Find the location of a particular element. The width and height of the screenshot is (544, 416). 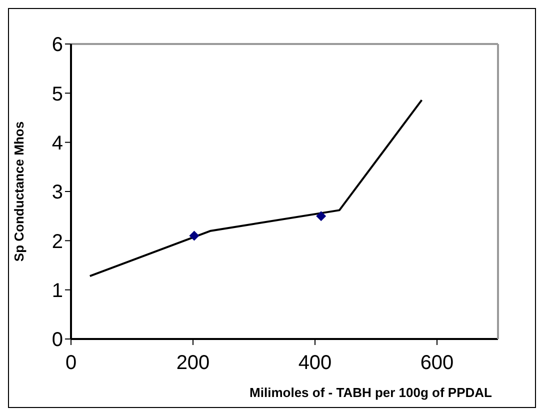

y-tick-label: 4 is located at coordinates (57, 143).